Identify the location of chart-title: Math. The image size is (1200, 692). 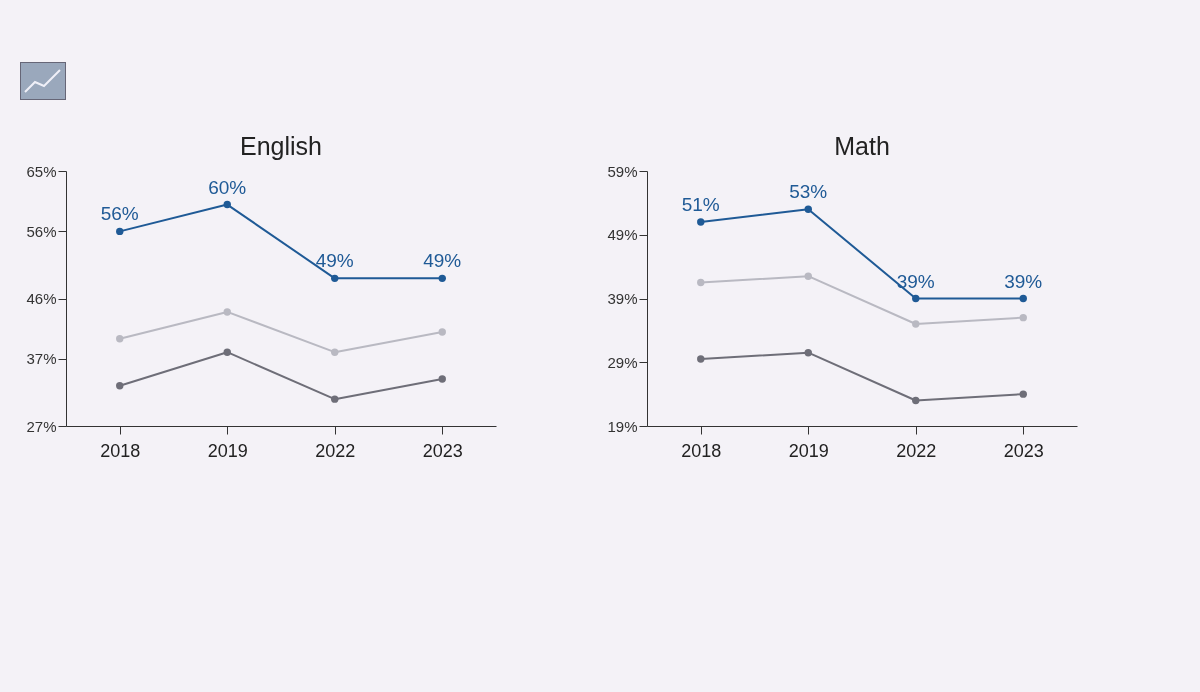
(862, 146).